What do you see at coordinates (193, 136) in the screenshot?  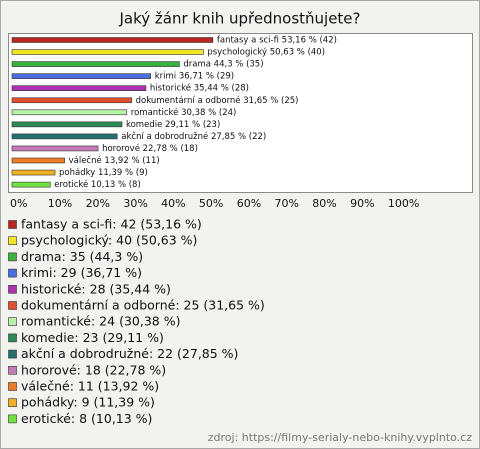 I see `data-label: akční a dobrodružné 27,85 % (22)` at bounding box center [193, 136].